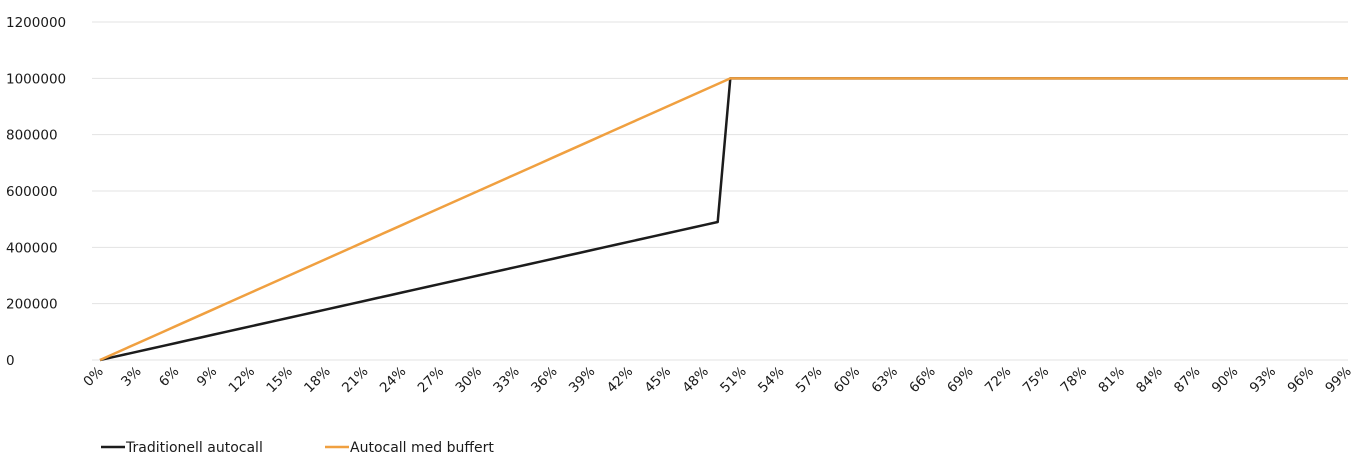  What do you see at coordinates (998, 379) in the screenshot?
I see `x-tick-label: 72%` at bounding box center [998, 379].